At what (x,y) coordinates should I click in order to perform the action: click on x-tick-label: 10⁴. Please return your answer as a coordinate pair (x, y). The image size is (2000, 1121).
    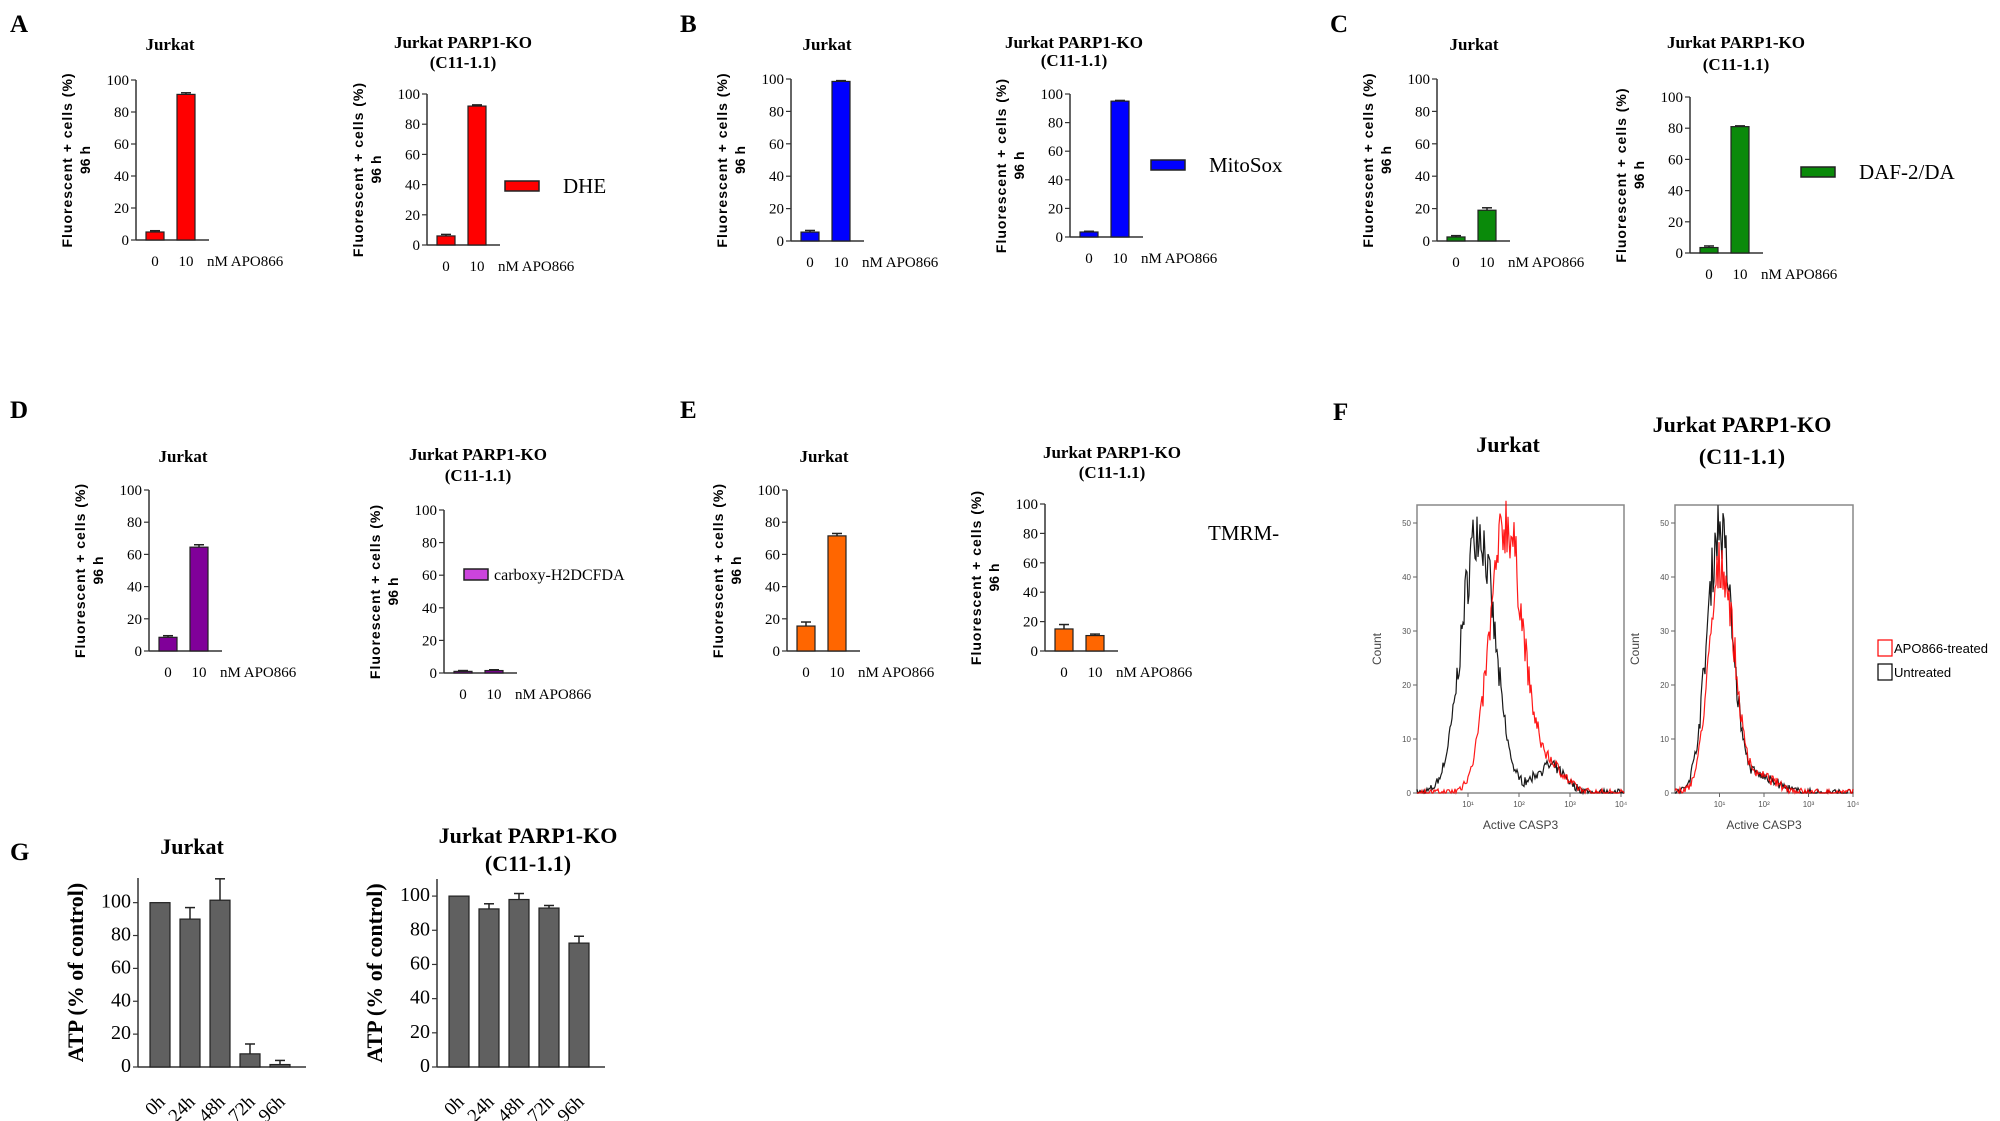
    Looking at the image, I should click on (1621, 804).